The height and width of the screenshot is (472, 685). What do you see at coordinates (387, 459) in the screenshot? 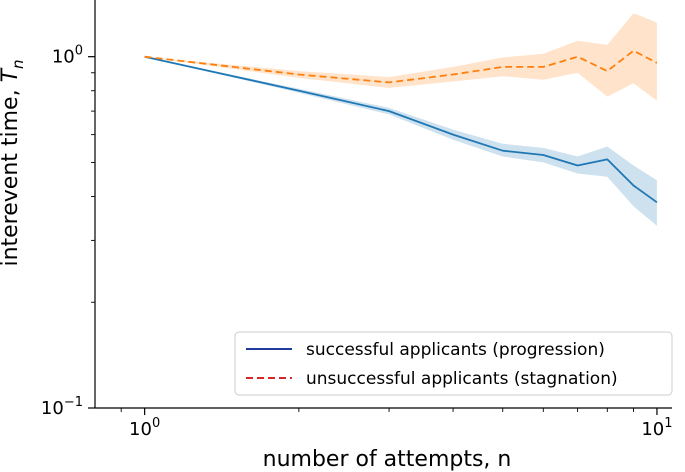
I see `x-axis-label: number of attempts, n` at bounding box center [387, 459].